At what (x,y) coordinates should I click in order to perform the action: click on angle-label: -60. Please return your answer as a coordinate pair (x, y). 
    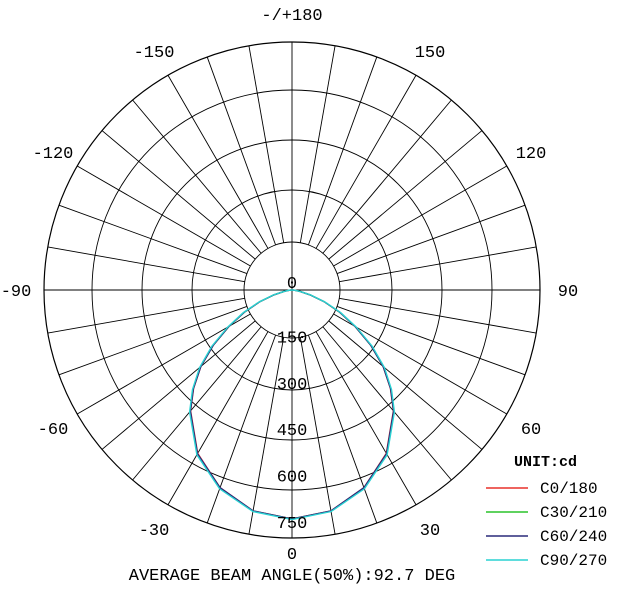
    Looking at the image, I should click on (53, 430).